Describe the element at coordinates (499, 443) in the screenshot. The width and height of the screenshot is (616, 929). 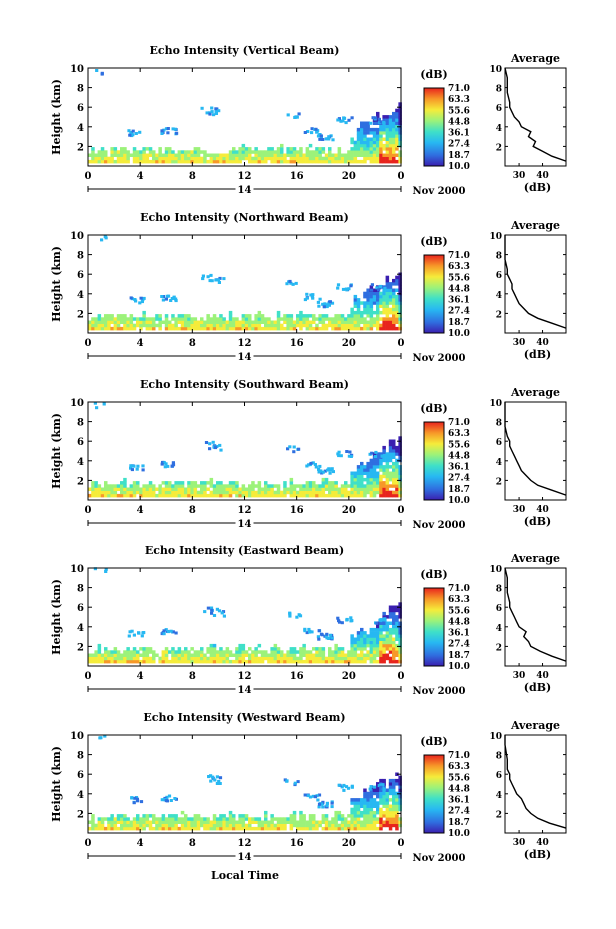
I see `profile-y-tick-label: 6` at that location.